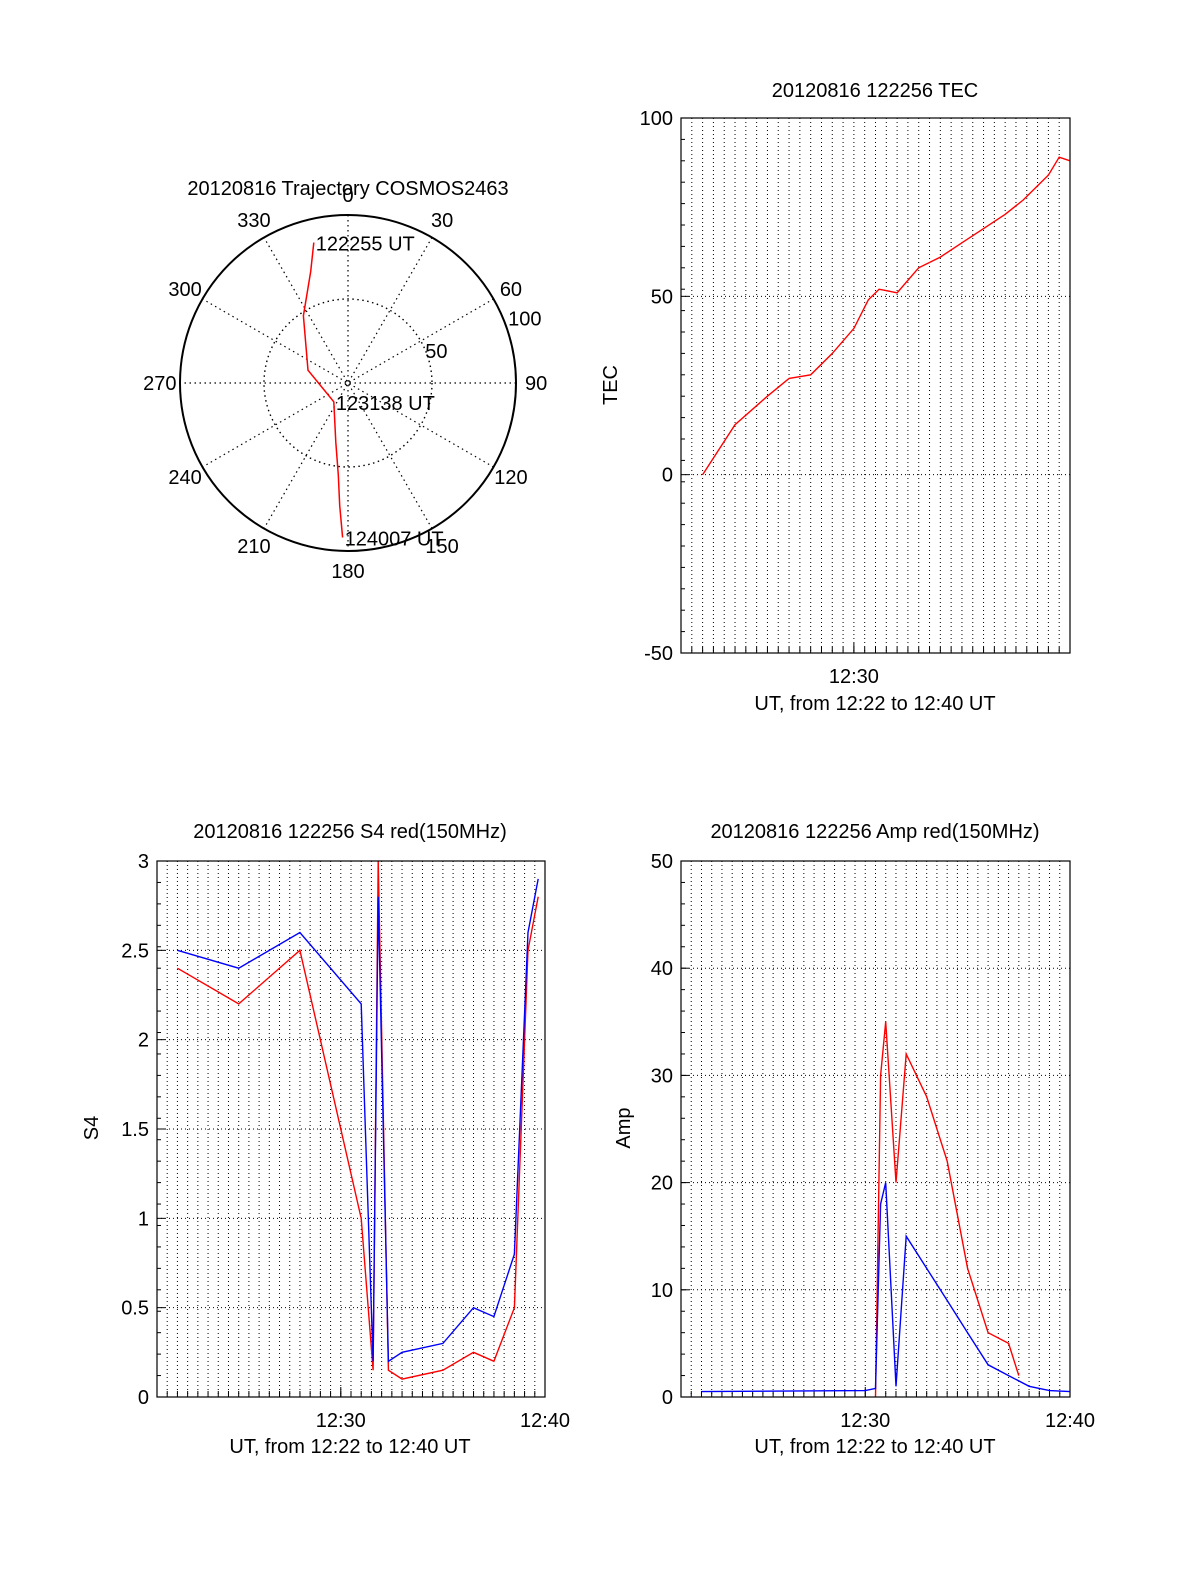  Describe the element at coordinates (184, 478) in the screenshot. I see `polar-azimuth-label: 240` at that location.